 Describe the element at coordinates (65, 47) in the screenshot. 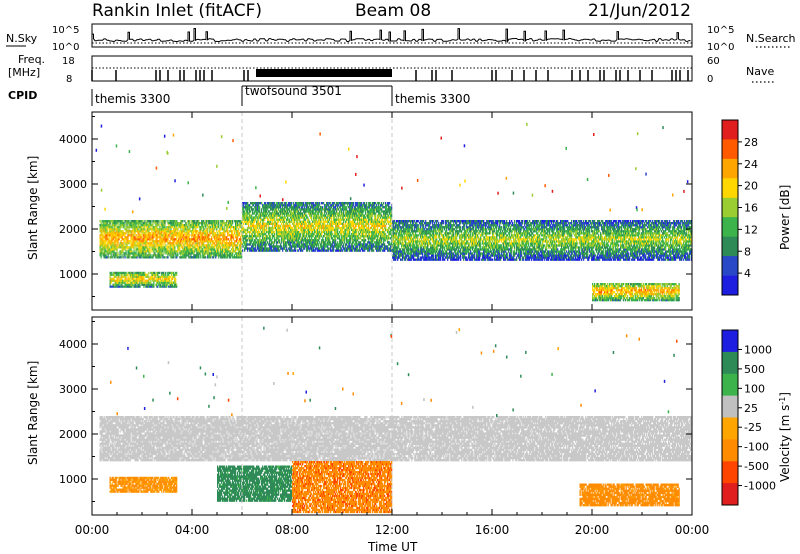

I see `noise-left-tick-bottom: 10^0` at that location.